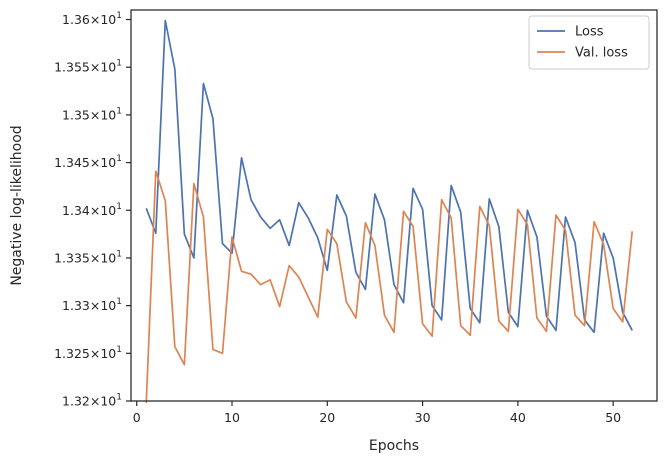 This screenshot has width=667, height=463. I want to click on legend-label-loss: Loss, so click(589, 32).